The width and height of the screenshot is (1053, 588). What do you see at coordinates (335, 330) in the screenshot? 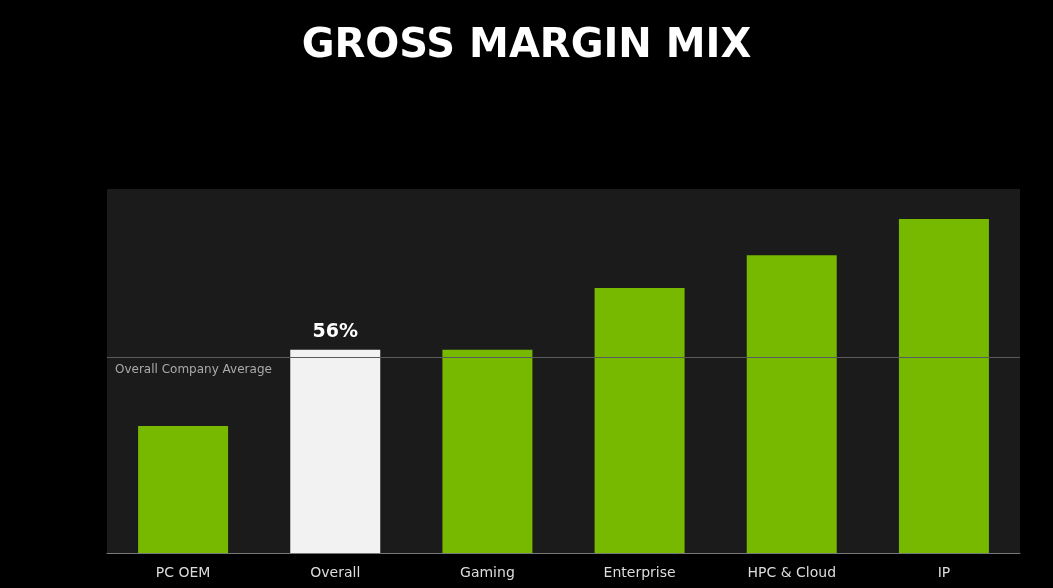
I see `data-label: 56%` at bounding box center [335, 330].